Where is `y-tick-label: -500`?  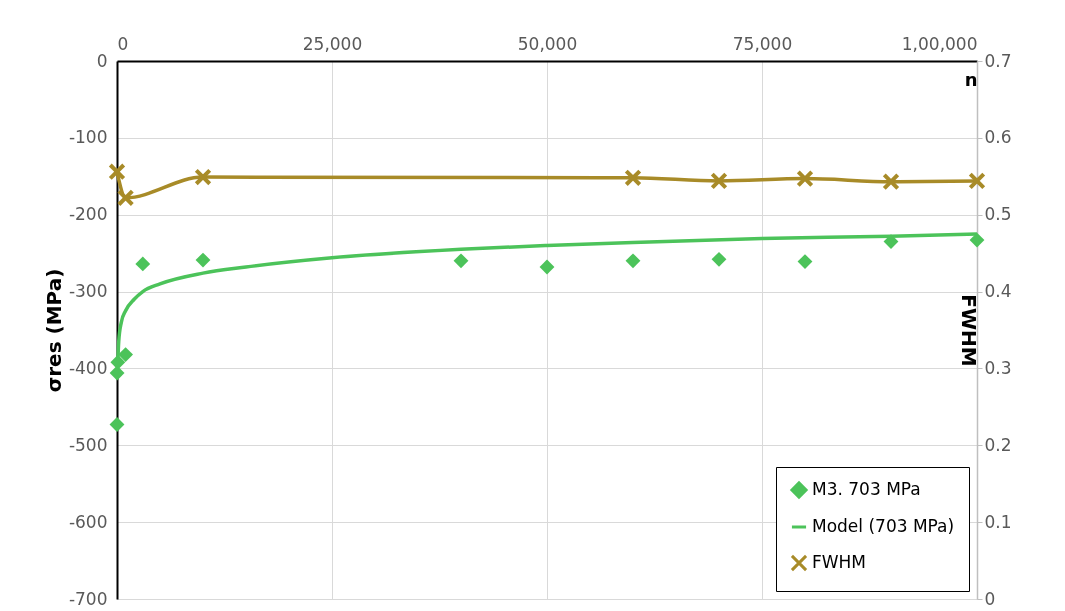
y-tick-label: -500 is located at coordinates (88, 444).